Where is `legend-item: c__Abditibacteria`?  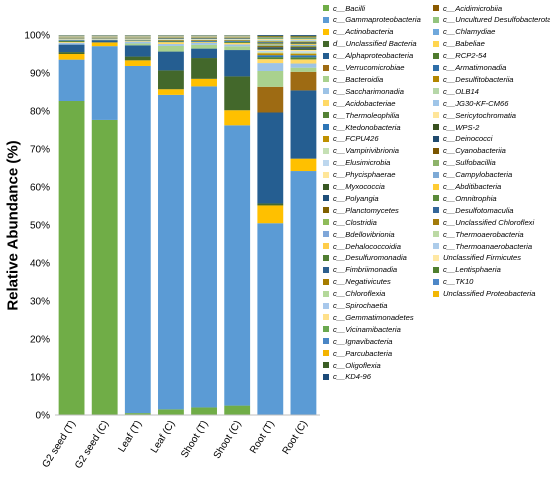 legend-item: c__Abditibacteria is located at coordinates (467, 187).